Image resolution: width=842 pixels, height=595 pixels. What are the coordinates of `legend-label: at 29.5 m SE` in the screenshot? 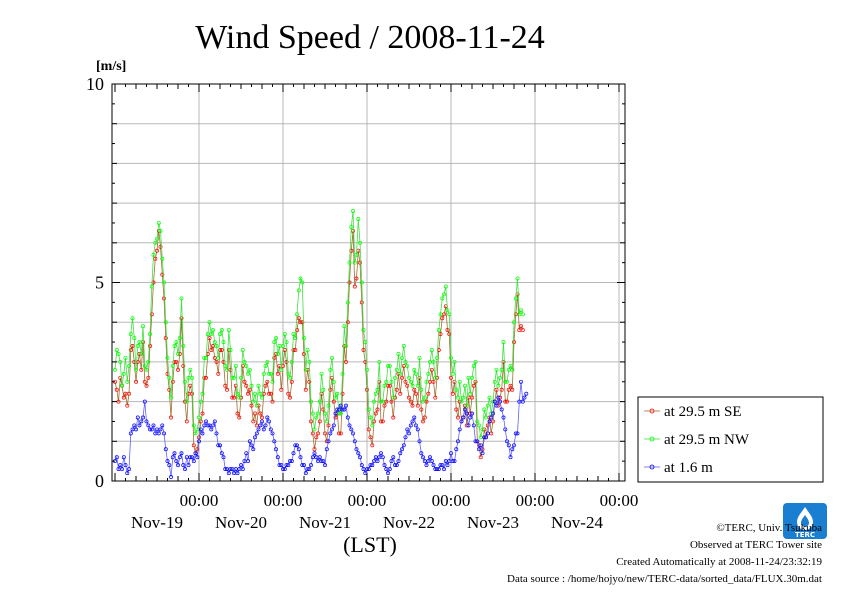 It's located at (703, 412).